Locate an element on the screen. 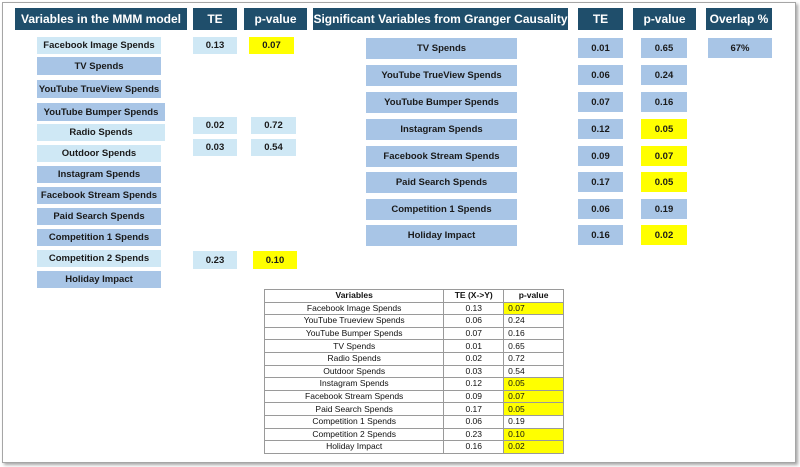 Image resolution: width=800 pixels, height=467 pixels. mmm-variable: Paid Search Spends is located at coordinates (99, 216).